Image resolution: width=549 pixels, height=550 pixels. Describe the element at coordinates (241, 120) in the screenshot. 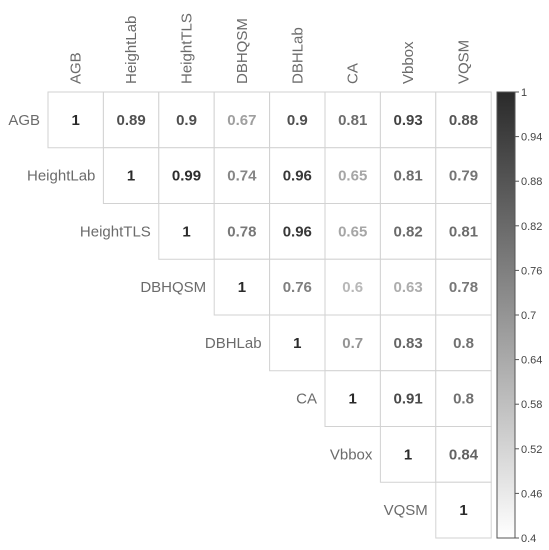

I see `heatmap-value: 0.67` at that location.